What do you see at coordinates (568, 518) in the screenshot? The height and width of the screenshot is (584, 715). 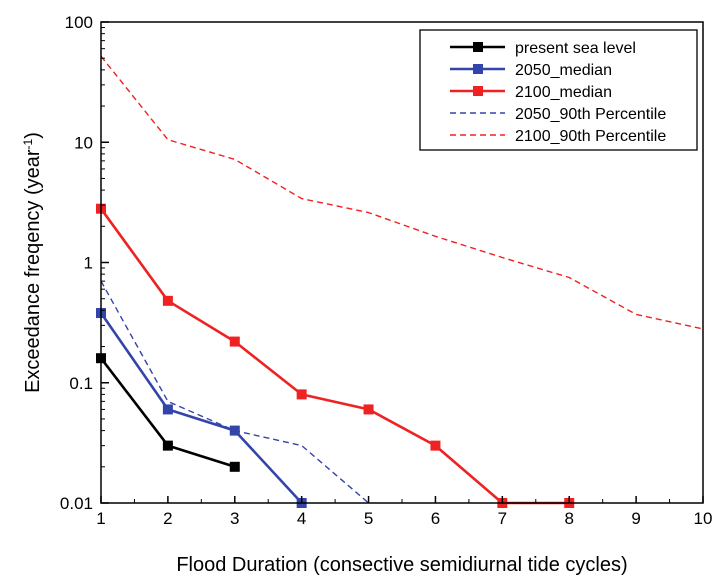 I see `x-tick-label: 8` at bounding box center [568, 518].